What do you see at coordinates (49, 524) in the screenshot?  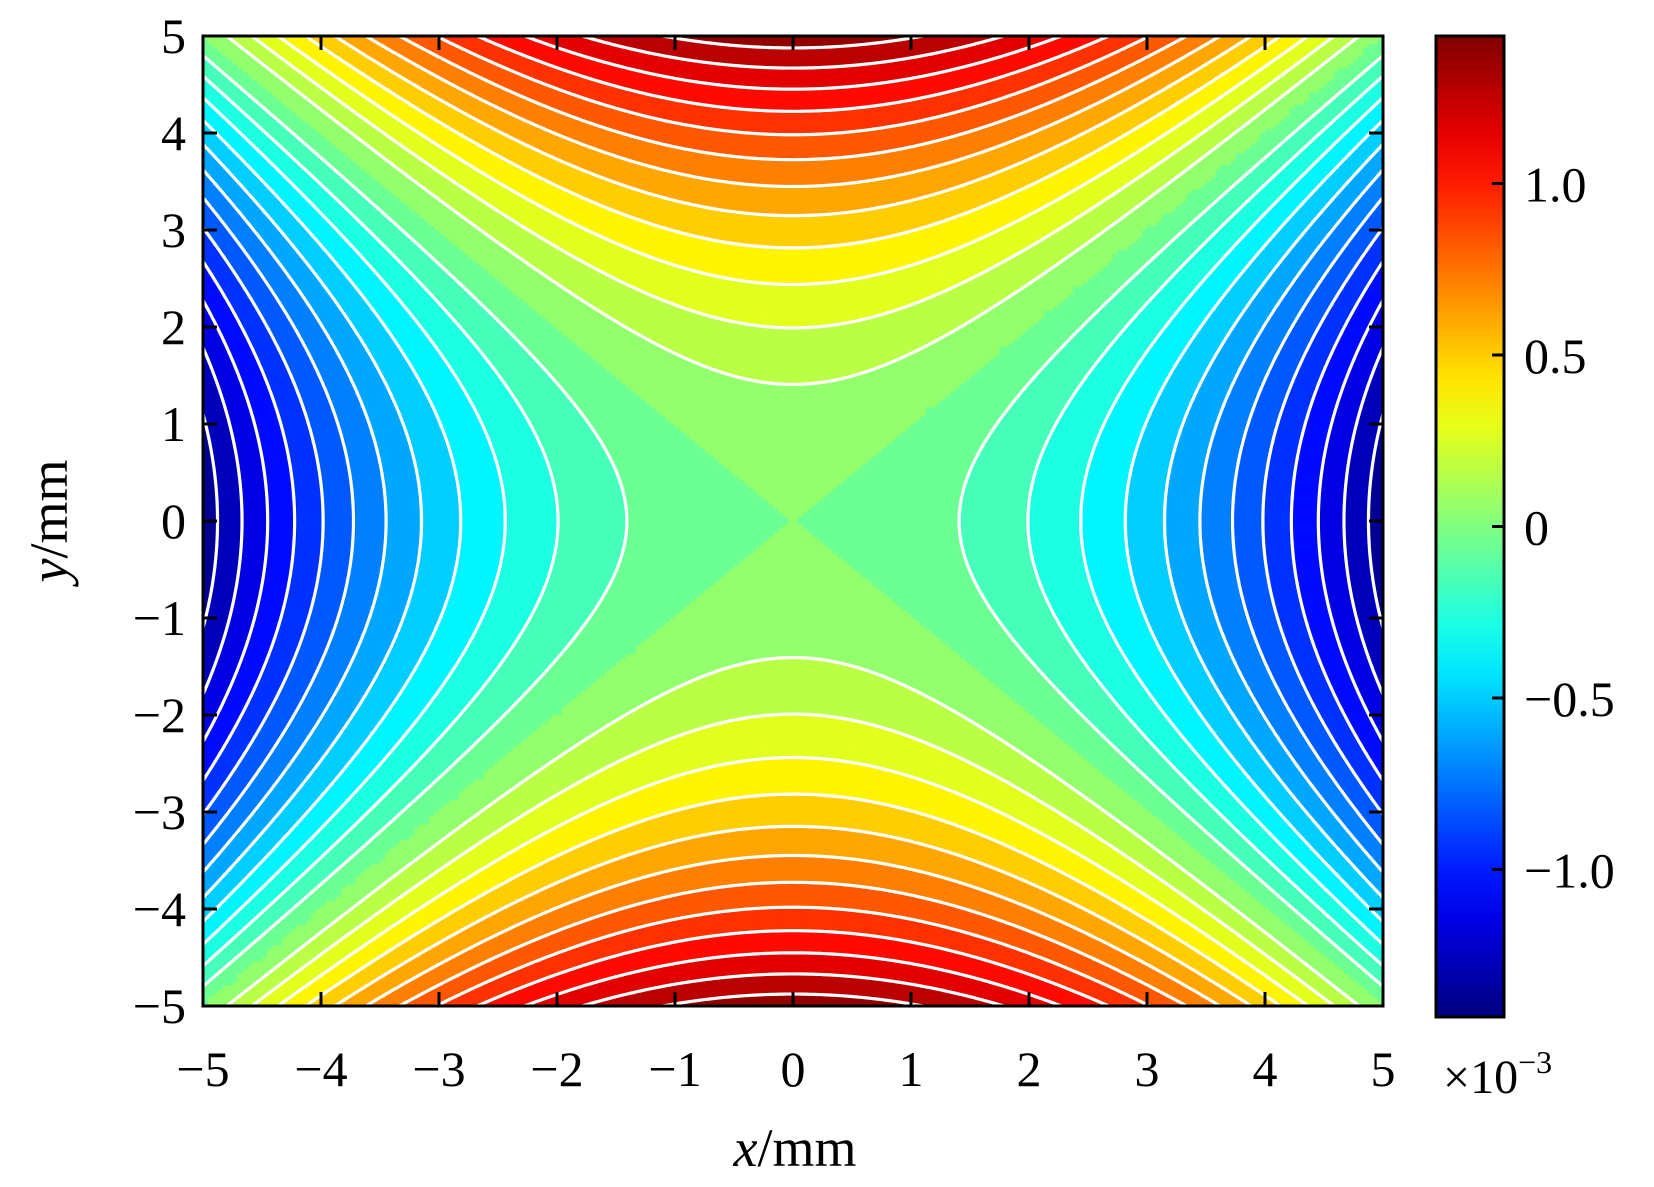 I see `y-axis-title: y/mm` at bounding box center [49, 524].